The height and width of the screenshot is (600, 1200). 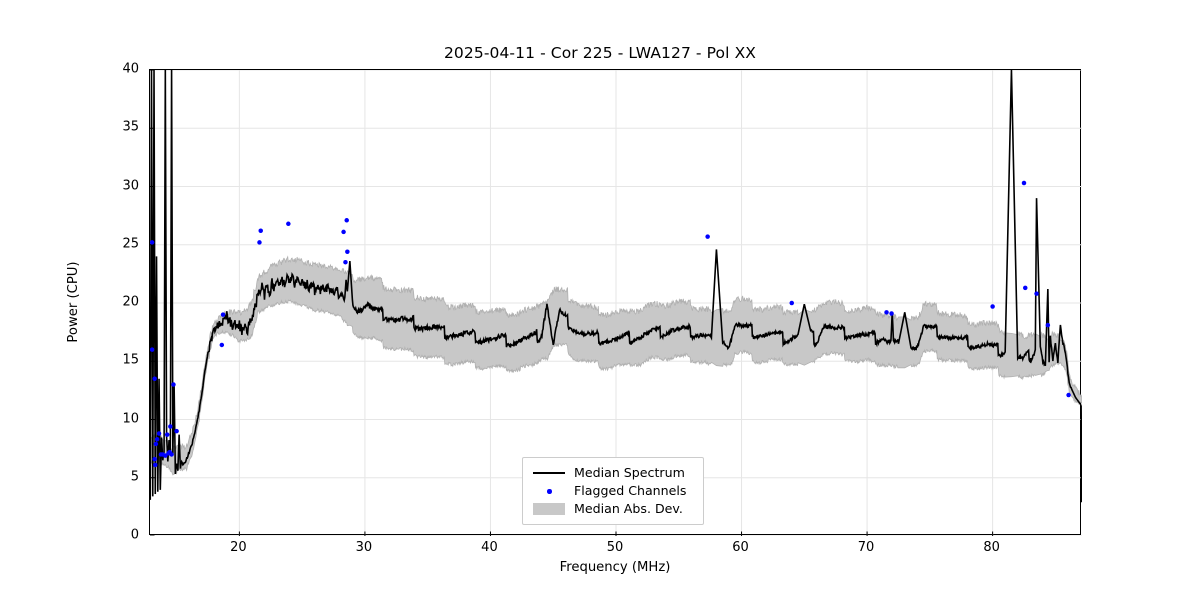 What do you see at coordinates (364, 547) in the screenshot?
I see `x-tick-label: 30` at bounding box center [364, 547].